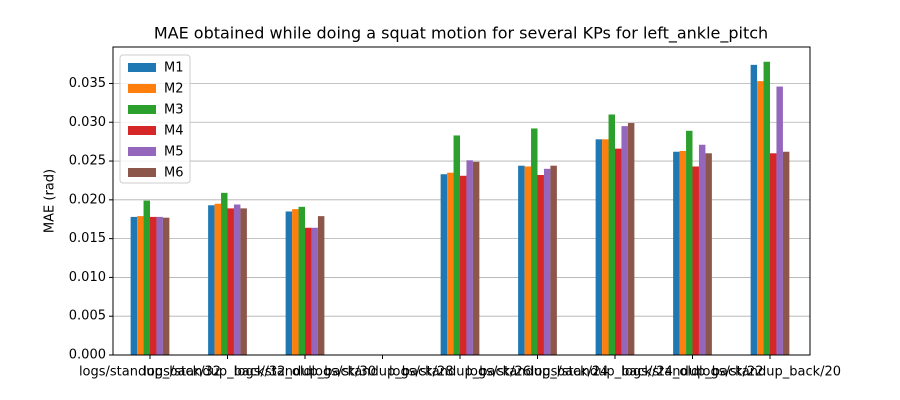  Describe the element at coordinates (305, 372) in the screenshot. I see `x-tick-label: logs/standup_back/30` at that location.